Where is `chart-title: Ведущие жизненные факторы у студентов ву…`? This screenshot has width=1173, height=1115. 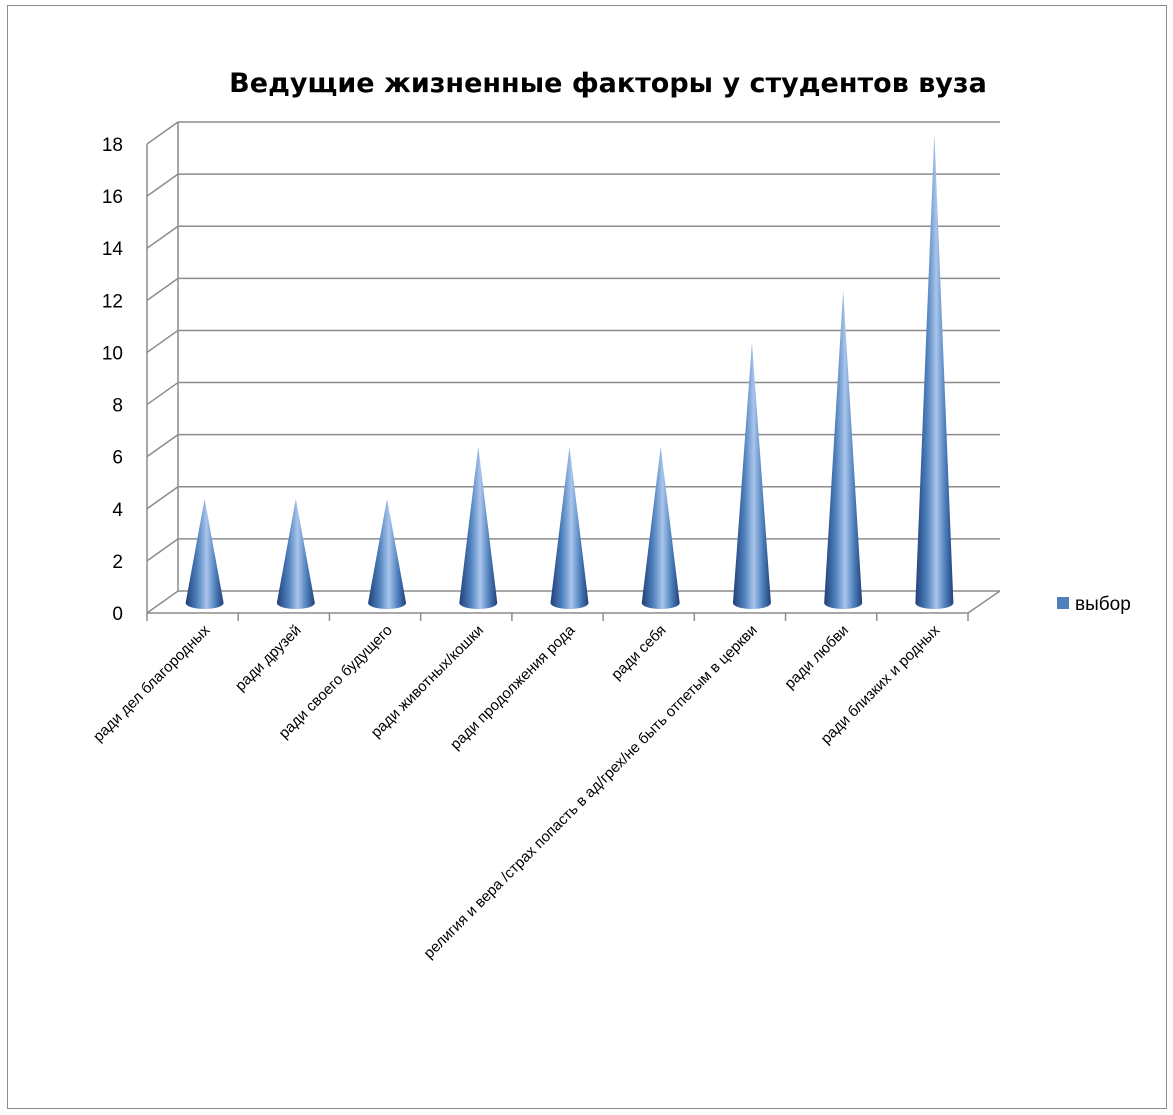 chart-title: Ведущие жизненные факторы у студентов ву… is located at coordinates (608, 83).